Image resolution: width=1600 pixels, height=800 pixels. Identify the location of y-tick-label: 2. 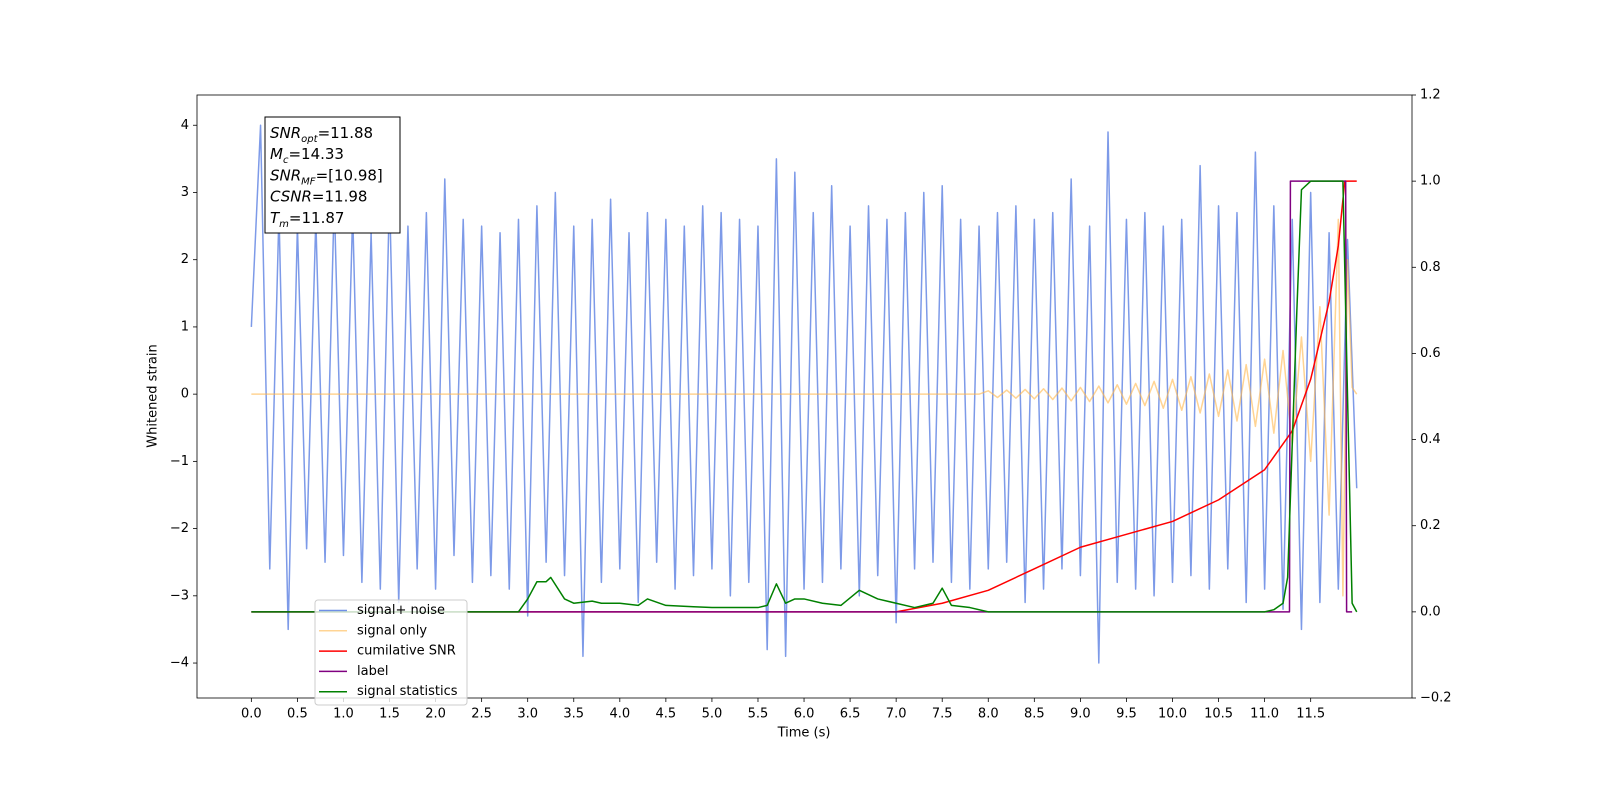
(185, 259).